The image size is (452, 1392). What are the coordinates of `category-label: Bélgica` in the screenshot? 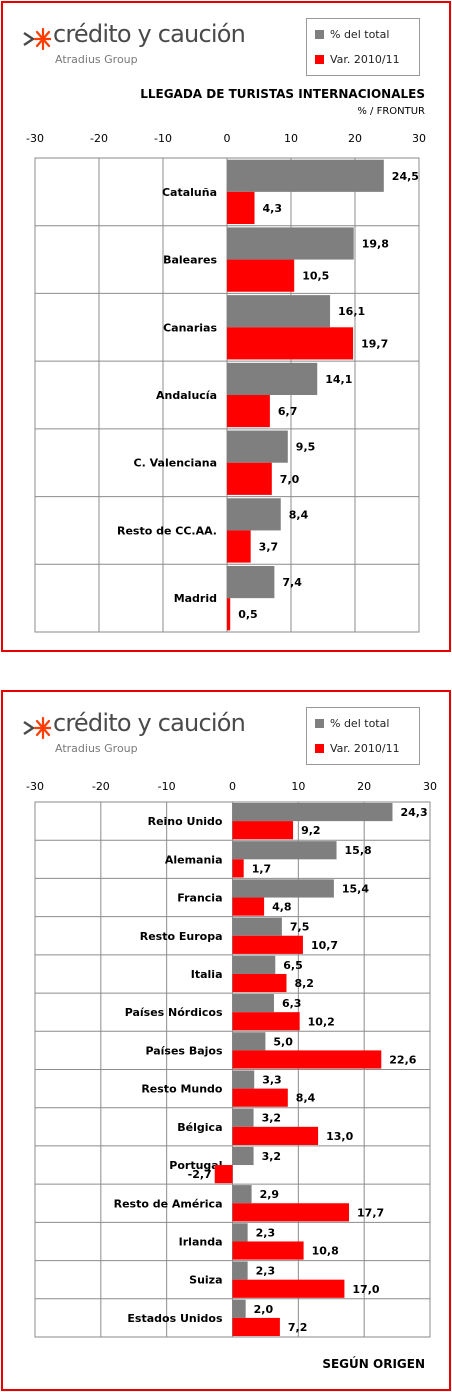 It's located at (199, 1127).